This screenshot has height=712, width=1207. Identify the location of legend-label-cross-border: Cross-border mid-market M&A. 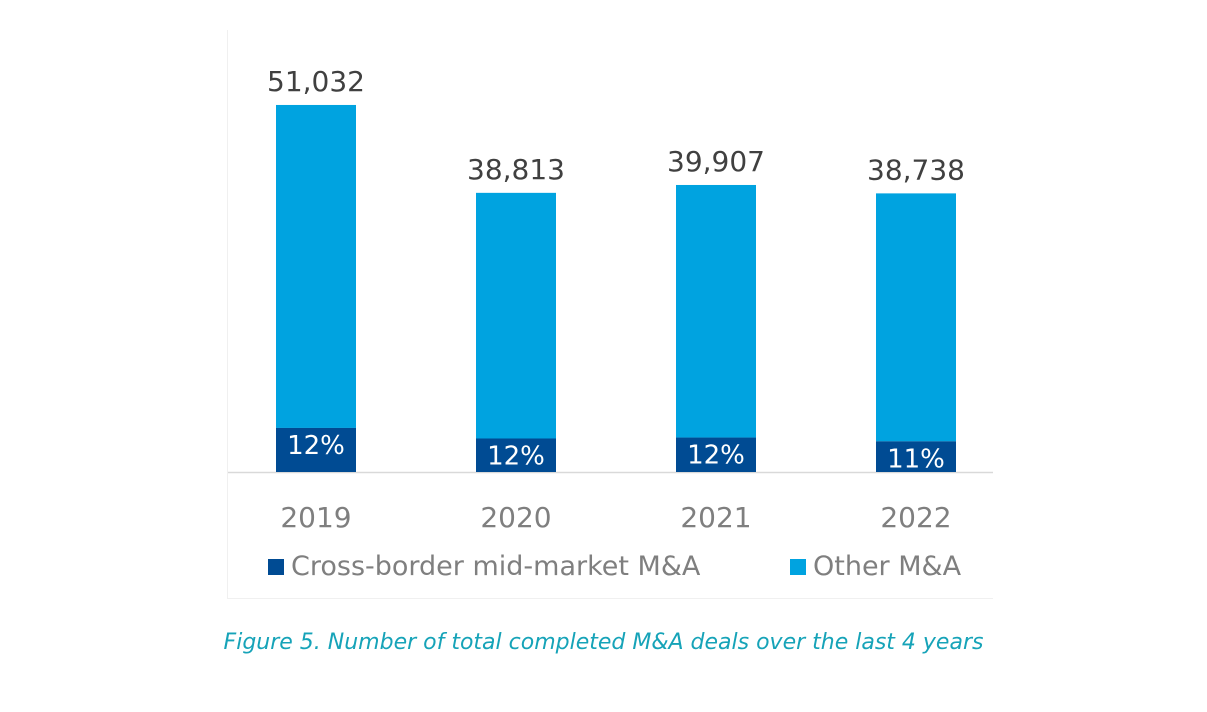
(496, 566).